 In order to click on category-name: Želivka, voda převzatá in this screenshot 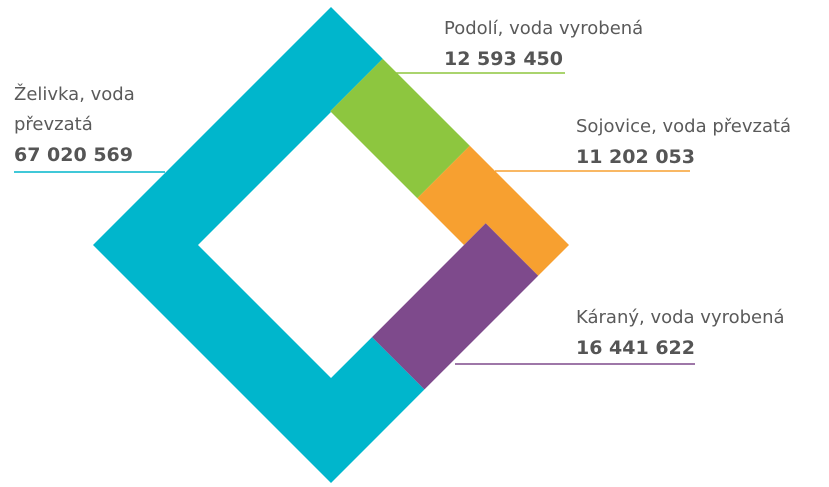, I will do `click(74, 109)`.